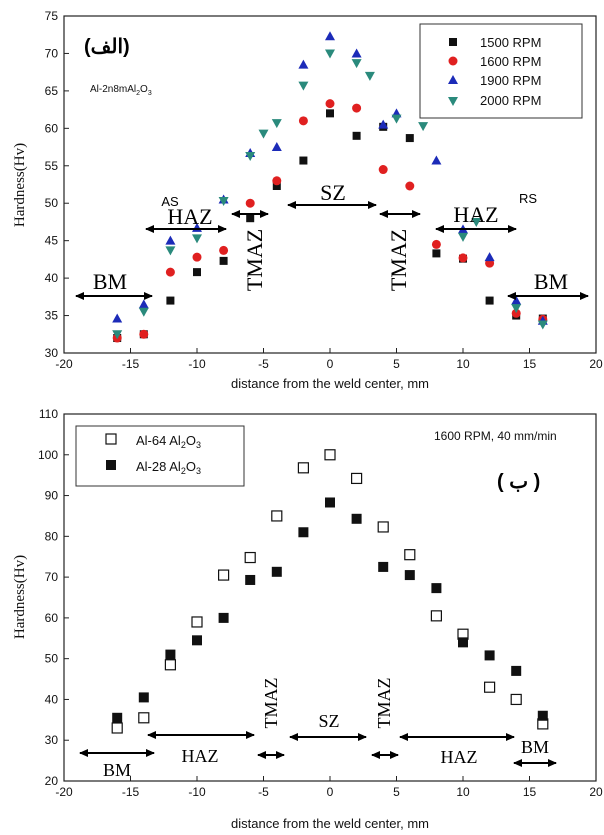 The height and width of the screenshot is (835, 604). Describe the element at coordinates (183, 471) in the screenshot. I see `legend-label-al28-sub: 2` at that location.